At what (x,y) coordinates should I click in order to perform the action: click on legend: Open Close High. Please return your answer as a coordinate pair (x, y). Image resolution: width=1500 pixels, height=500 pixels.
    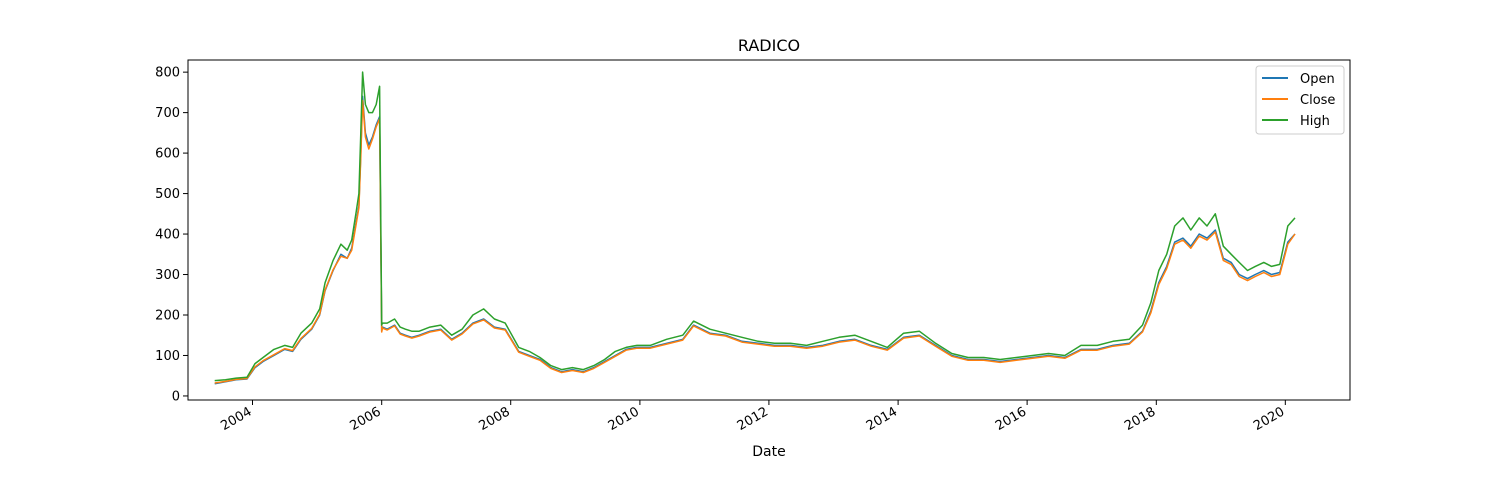
    Looking at the image, I should click on (1300, 100).